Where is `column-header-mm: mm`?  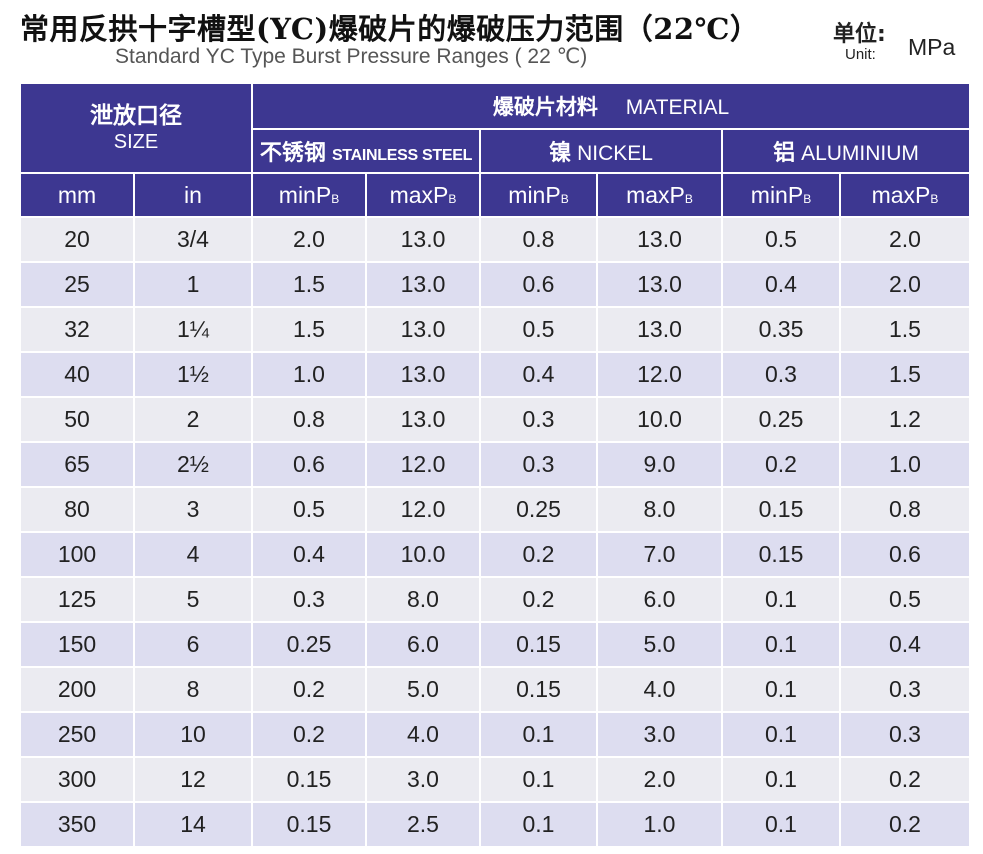
column-header-mm: mm is located at coordinates (77, 195).